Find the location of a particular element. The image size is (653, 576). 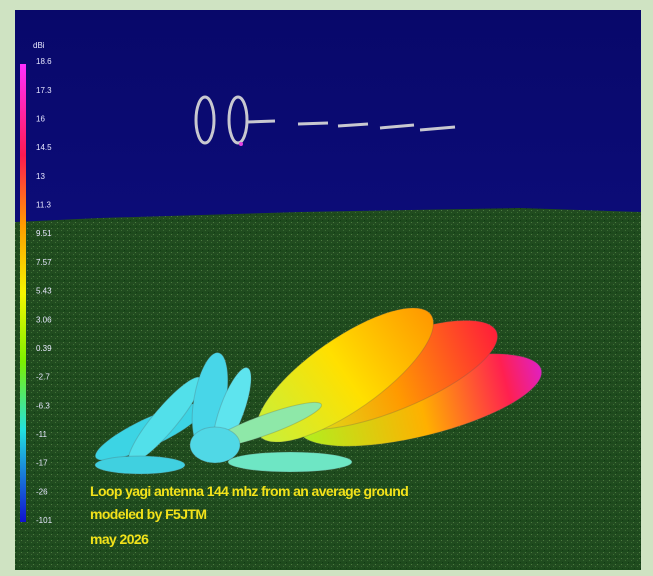

color-bar-label: 13 is located at coordinates (40, 176).